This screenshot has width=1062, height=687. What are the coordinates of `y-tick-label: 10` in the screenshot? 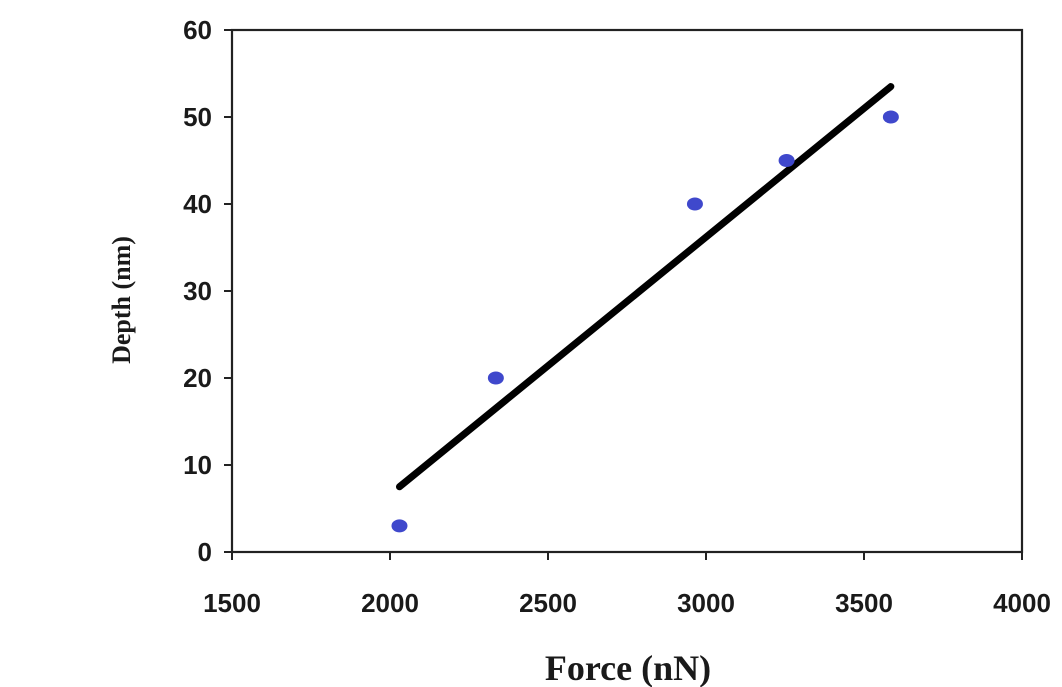 It's located at (197, 465).